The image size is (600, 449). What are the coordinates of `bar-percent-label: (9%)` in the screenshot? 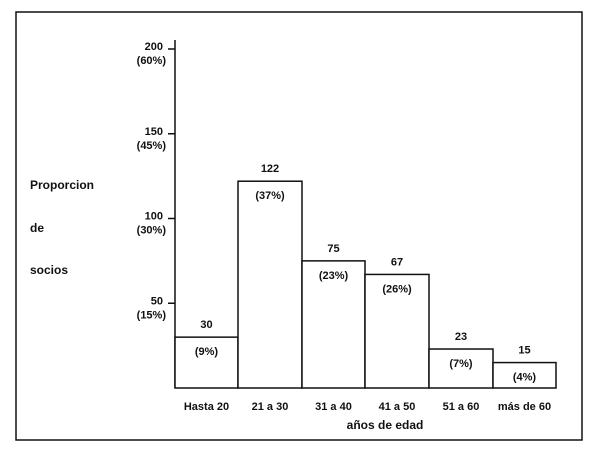 It's located at (207, 352).